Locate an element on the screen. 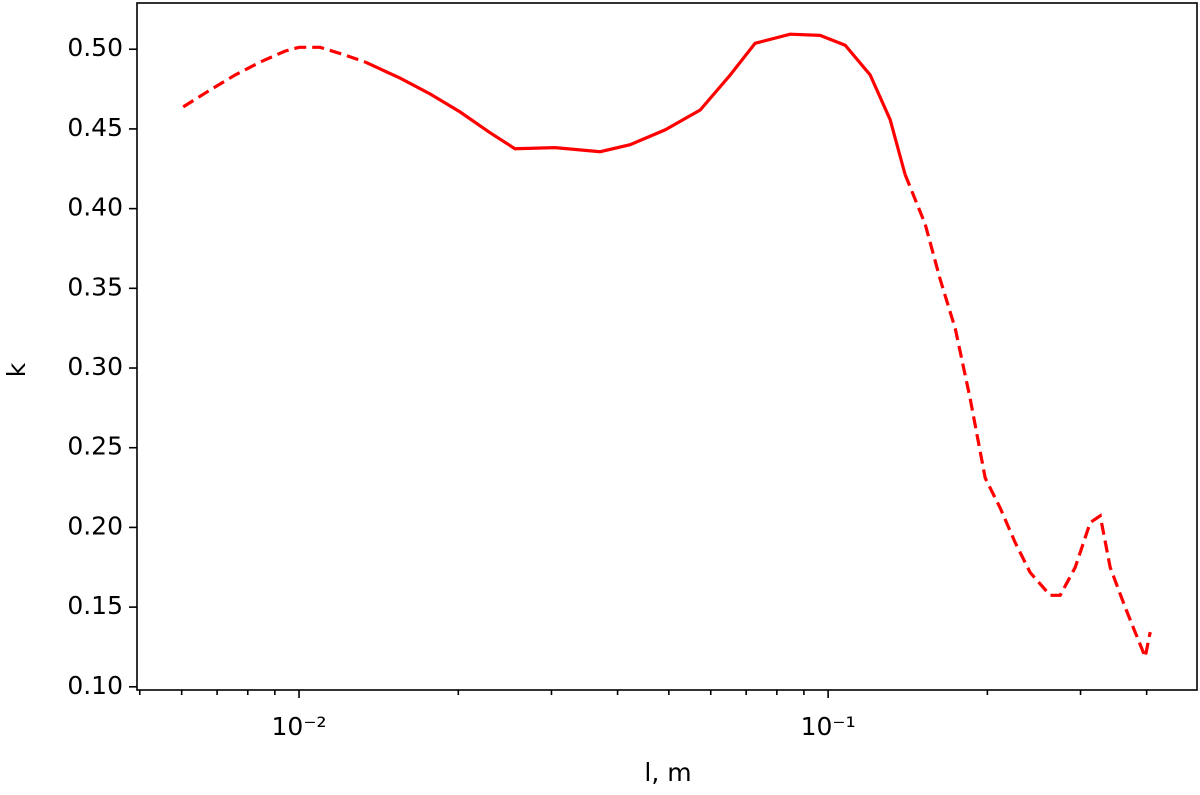 Image resolution: width=1200 pixels, height=795 pixels. y-tick-label: 0.40 is located at coordinates (95, 207).